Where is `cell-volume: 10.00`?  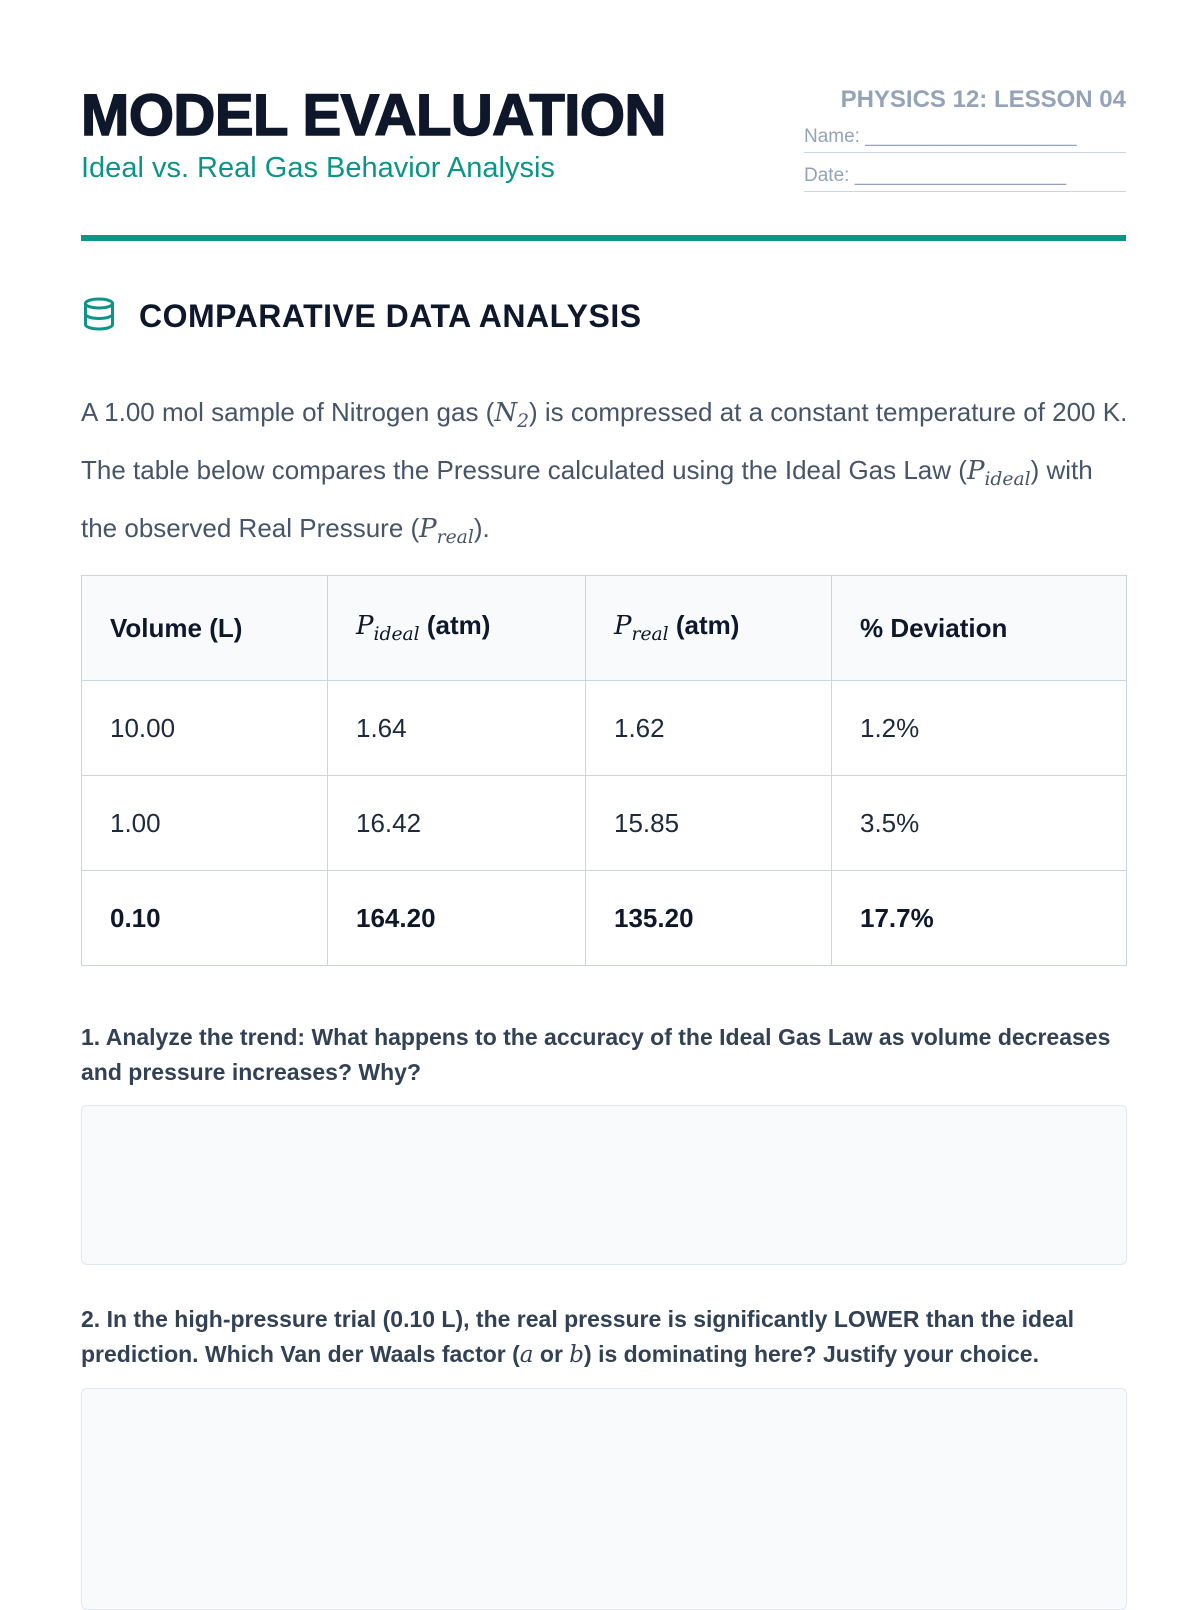 cell-volume: 10.00 is located at coordinates (204, 728).